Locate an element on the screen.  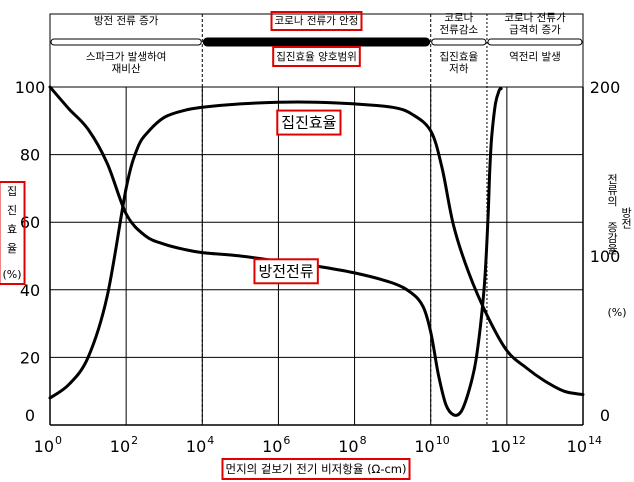
x-tick-5: 10 is located at coordinates (424, 446).